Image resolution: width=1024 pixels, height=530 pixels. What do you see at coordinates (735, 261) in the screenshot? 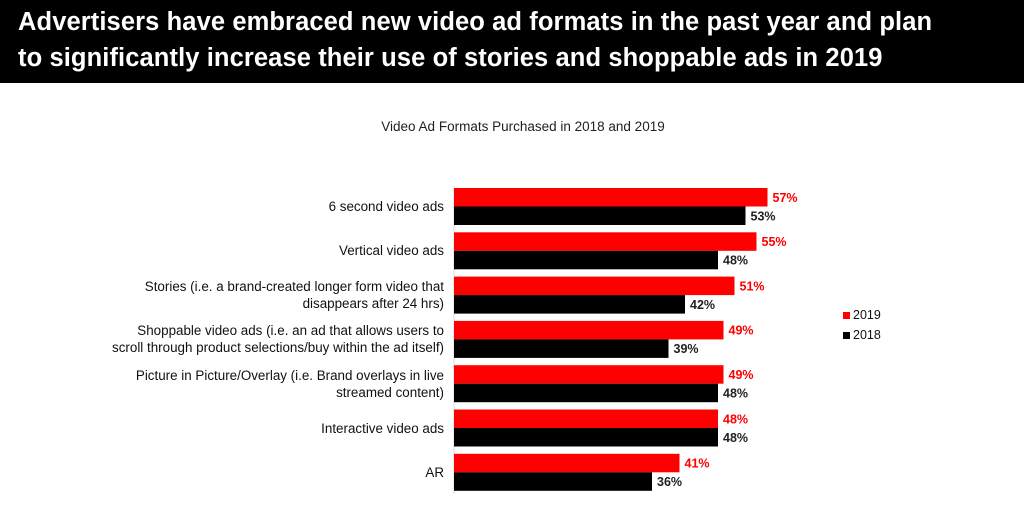
I see `data-label-2018-1: 48%` at bounding box center [735, 261].